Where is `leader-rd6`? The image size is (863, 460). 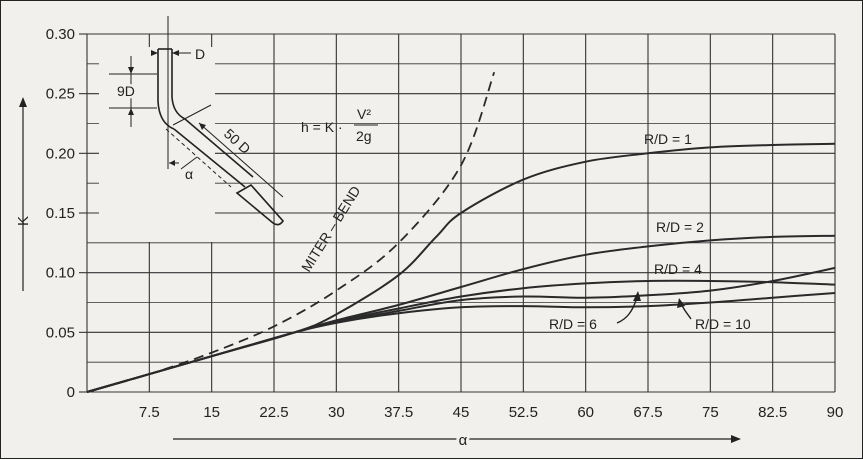 leader-rd6 is located at coordinates (628, 307).